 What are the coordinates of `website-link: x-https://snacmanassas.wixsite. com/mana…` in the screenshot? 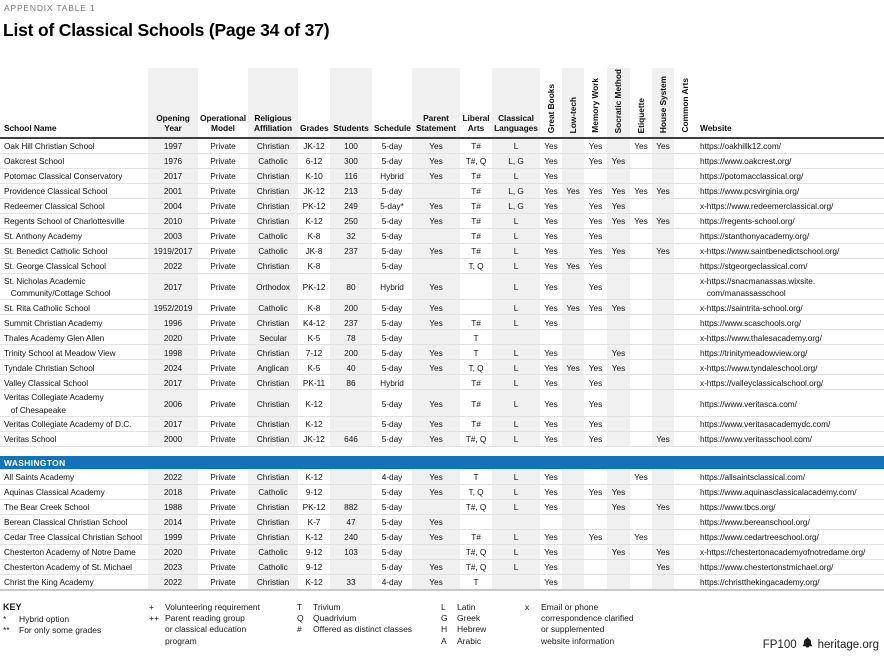 It's located at (758, 287).